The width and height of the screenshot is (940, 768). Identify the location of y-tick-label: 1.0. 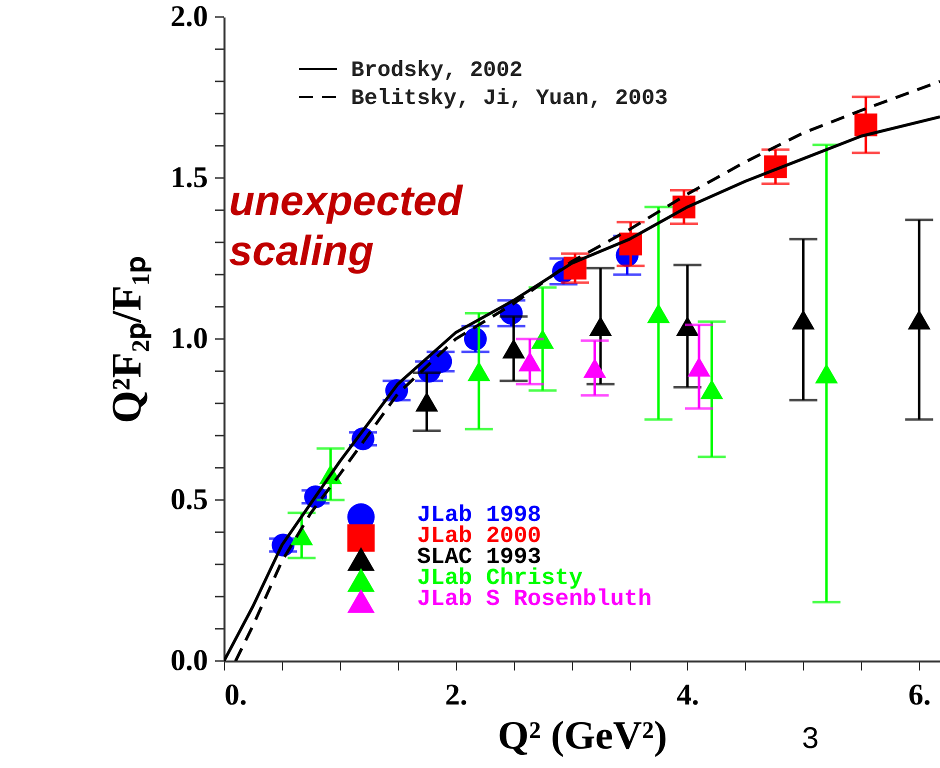
(189, 338).